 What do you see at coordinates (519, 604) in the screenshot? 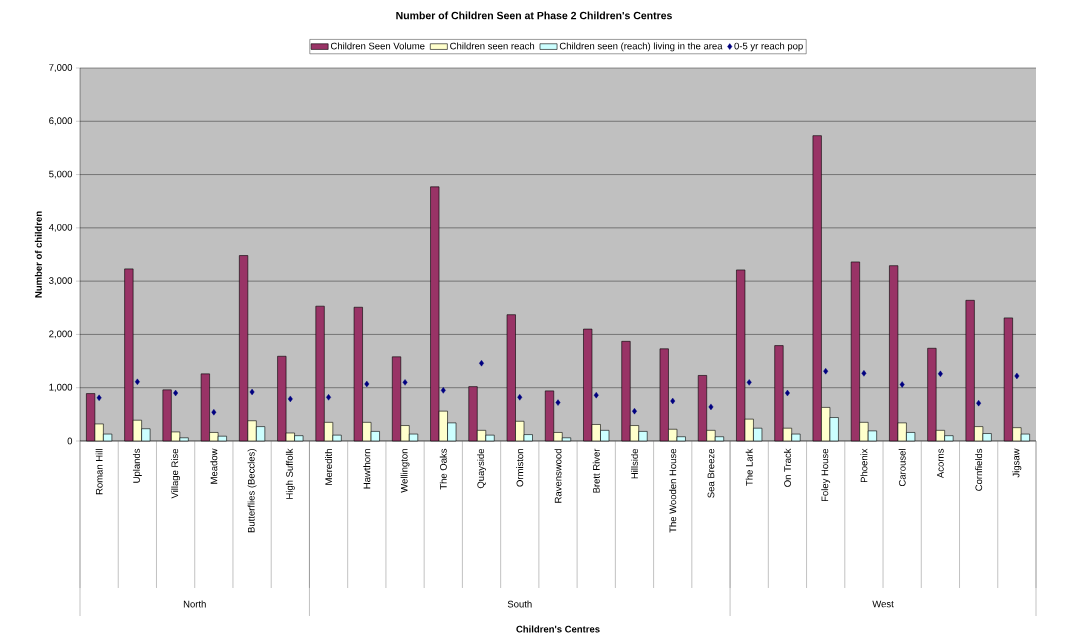
I see `text: South` at bounding box center [519, 604].